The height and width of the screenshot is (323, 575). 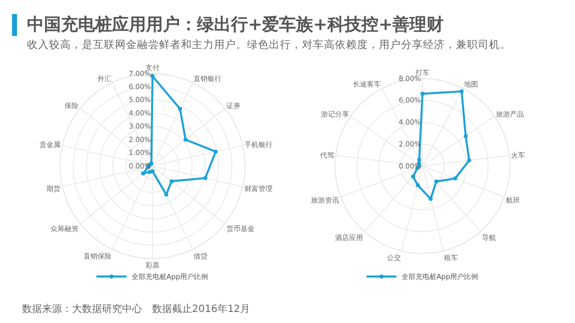 I want to click on source-note: 数据来源：大数据研究中心 数据截止2016年12月, so click(x=136, y=309).